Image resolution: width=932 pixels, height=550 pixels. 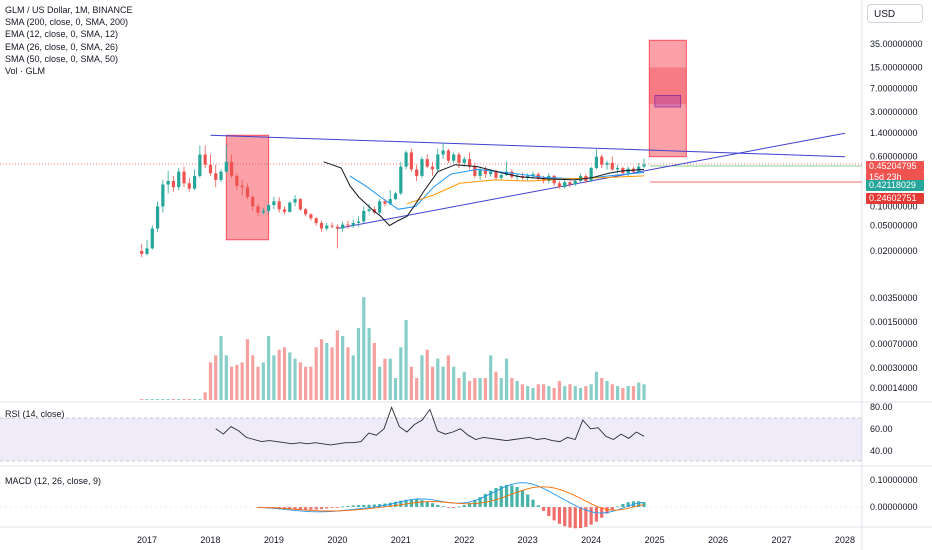 What do you see at coordinates (894, 133) in the screenshot?
I see `price-tick-label: 1.40000000` at bounding box center [894, 133].